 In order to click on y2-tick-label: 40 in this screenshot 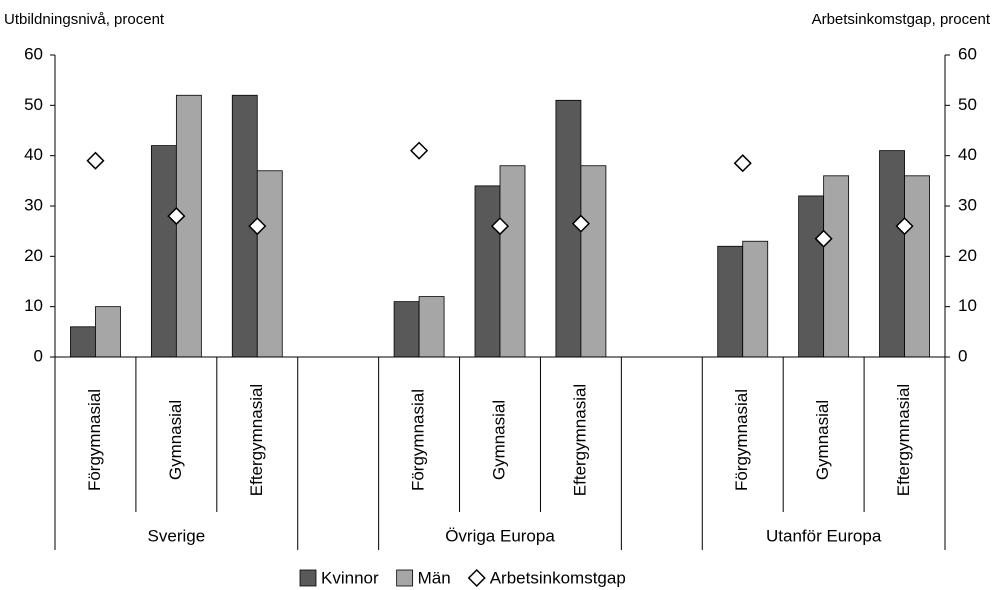, I will do `click(967, 154)`.